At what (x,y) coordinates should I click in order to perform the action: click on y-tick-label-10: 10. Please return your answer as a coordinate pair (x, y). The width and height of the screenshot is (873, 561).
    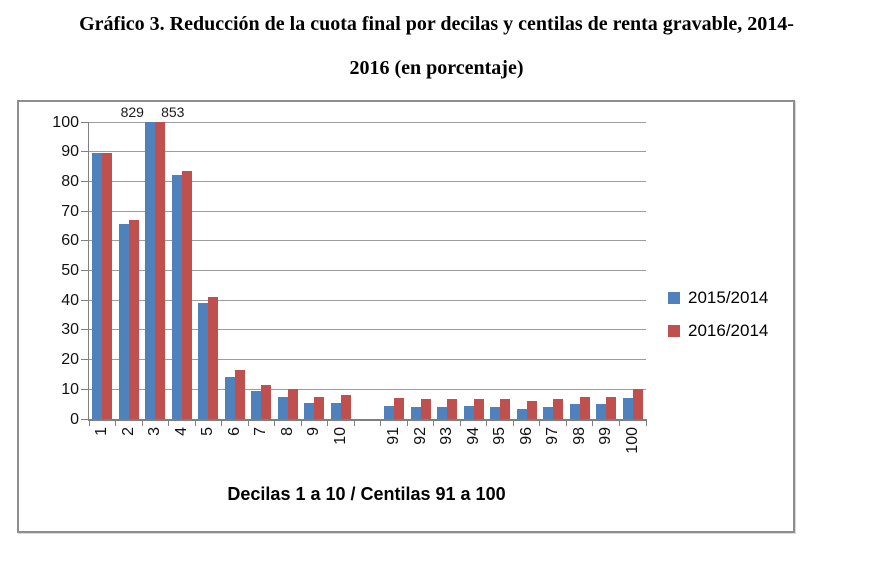
    Looking at the image, I should click on (70, 389).